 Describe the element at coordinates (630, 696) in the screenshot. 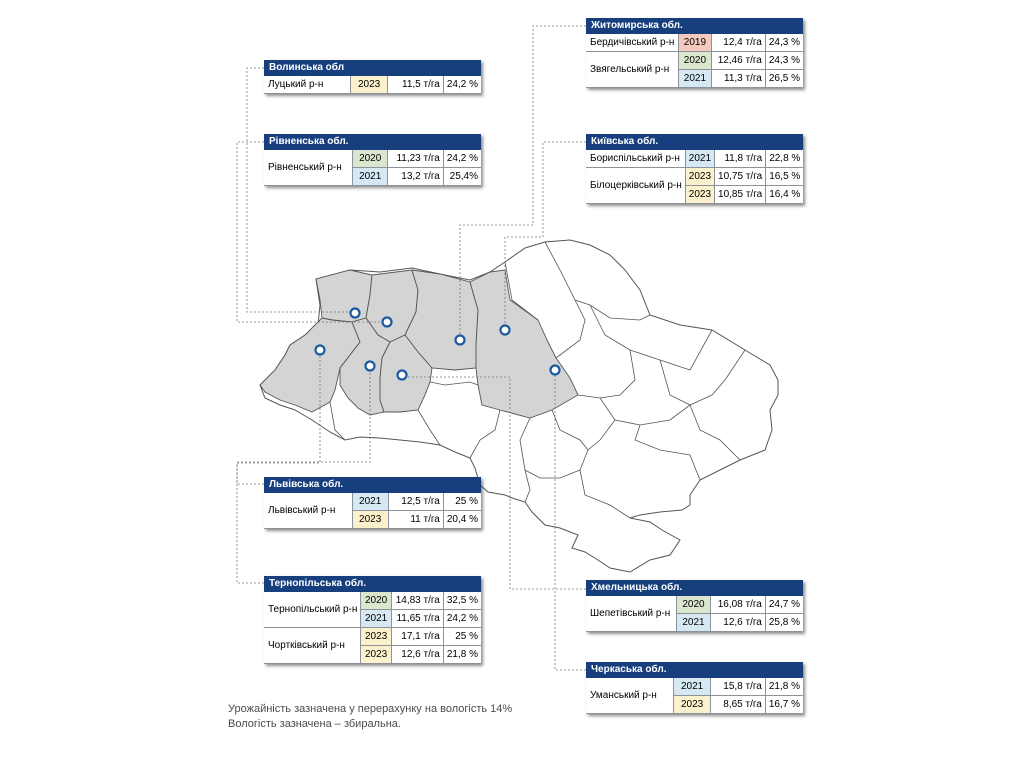

I see `district-cell: Уманський р-н` at that location.